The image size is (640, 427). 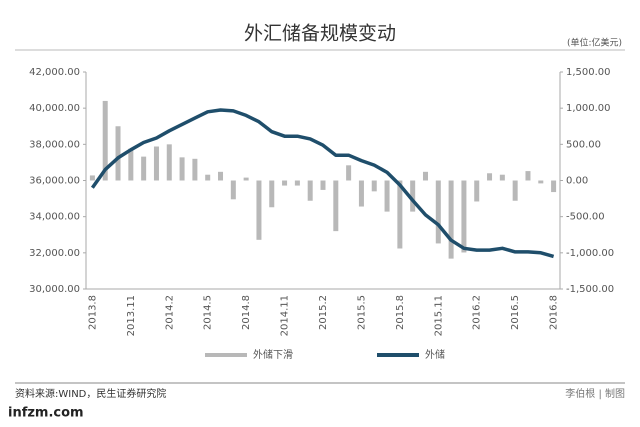 I want to click on x-tick-label: 2013.8, so click(x=92, y=312).